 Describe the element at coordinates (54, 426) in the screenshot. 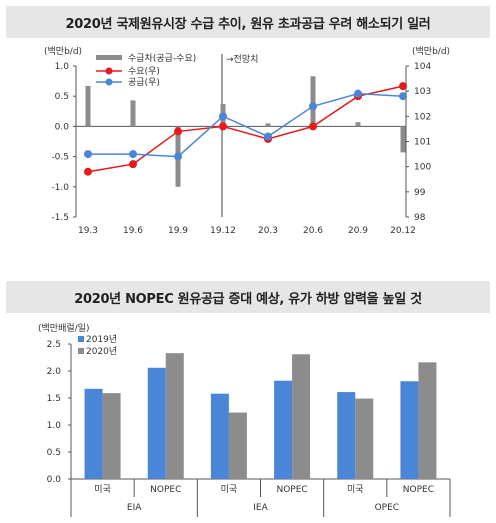

I see `y-tick-label: 1.0` at that location.